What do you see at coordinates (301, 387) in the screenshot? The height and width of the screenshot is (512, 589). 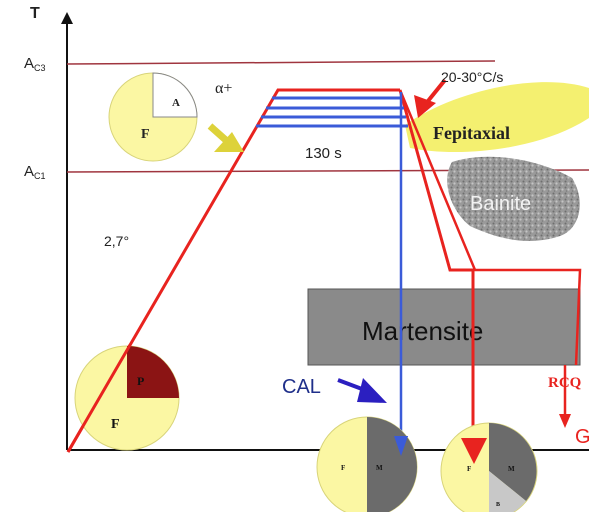 I see `cal-label: CAL` at bounding box center [301, 387].